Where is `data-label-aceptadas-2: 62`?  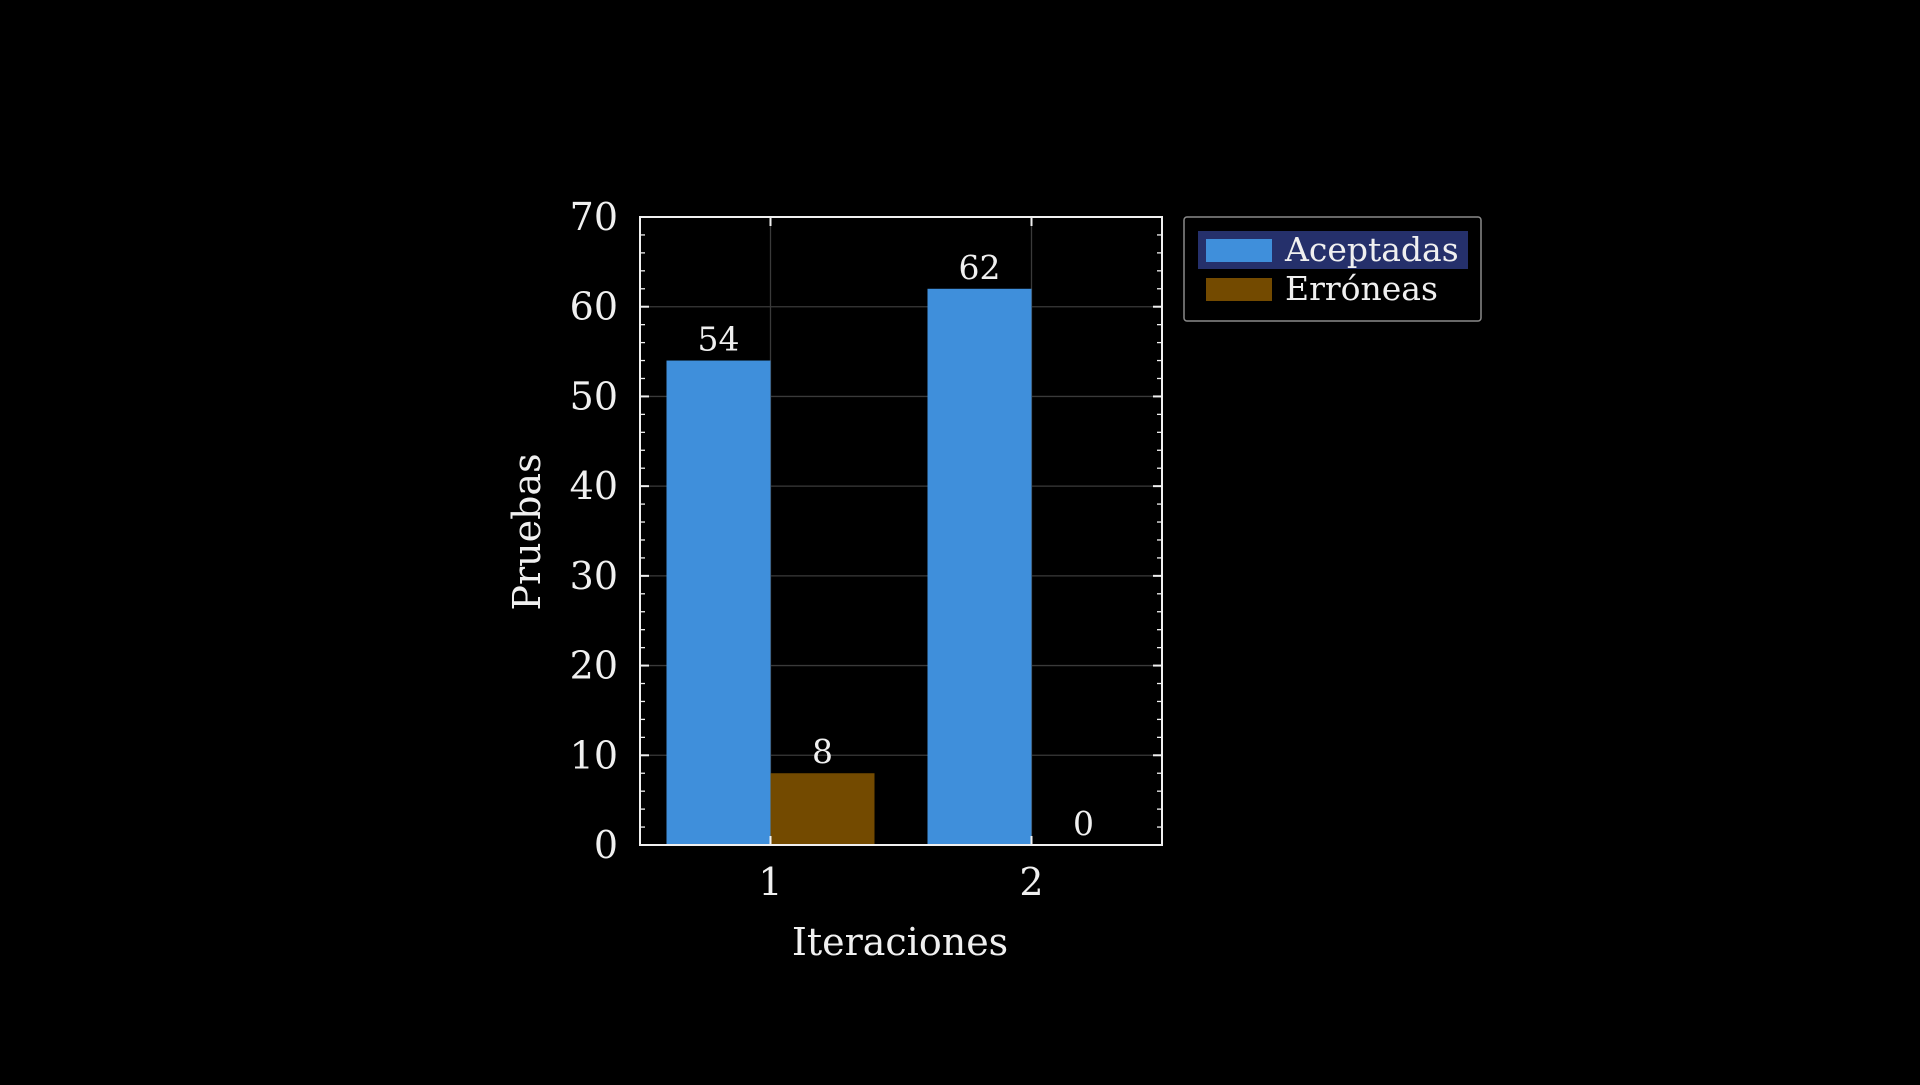
data-label-aceptadas-2: 62 is located at coordinates (980, 267).